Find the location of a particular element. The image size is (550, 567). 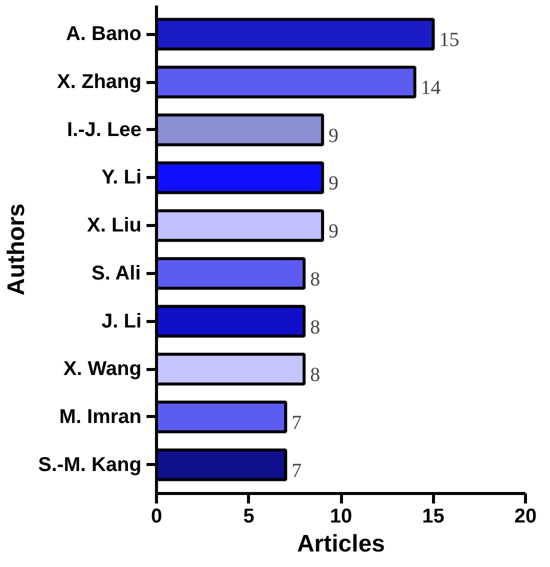

x-tick-label: 15 is located at coordinates (433, 517).